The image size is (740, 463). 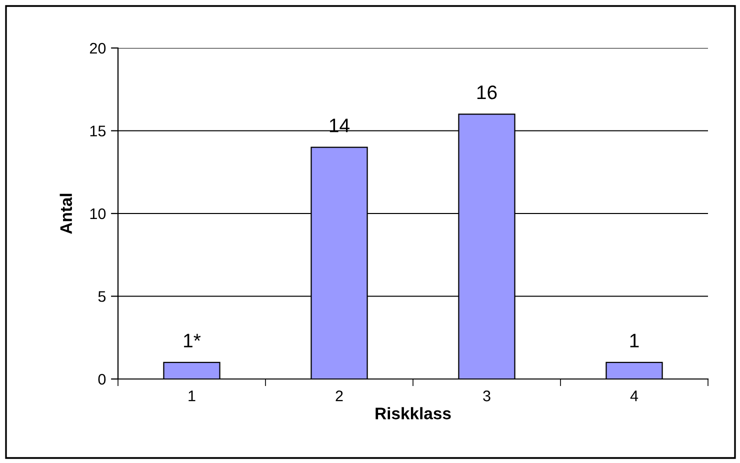 What do you see at coordinates (413, 413) in the screenshot?
I see `x-axis-title: Riskklass` at bounding box center [413, 413].